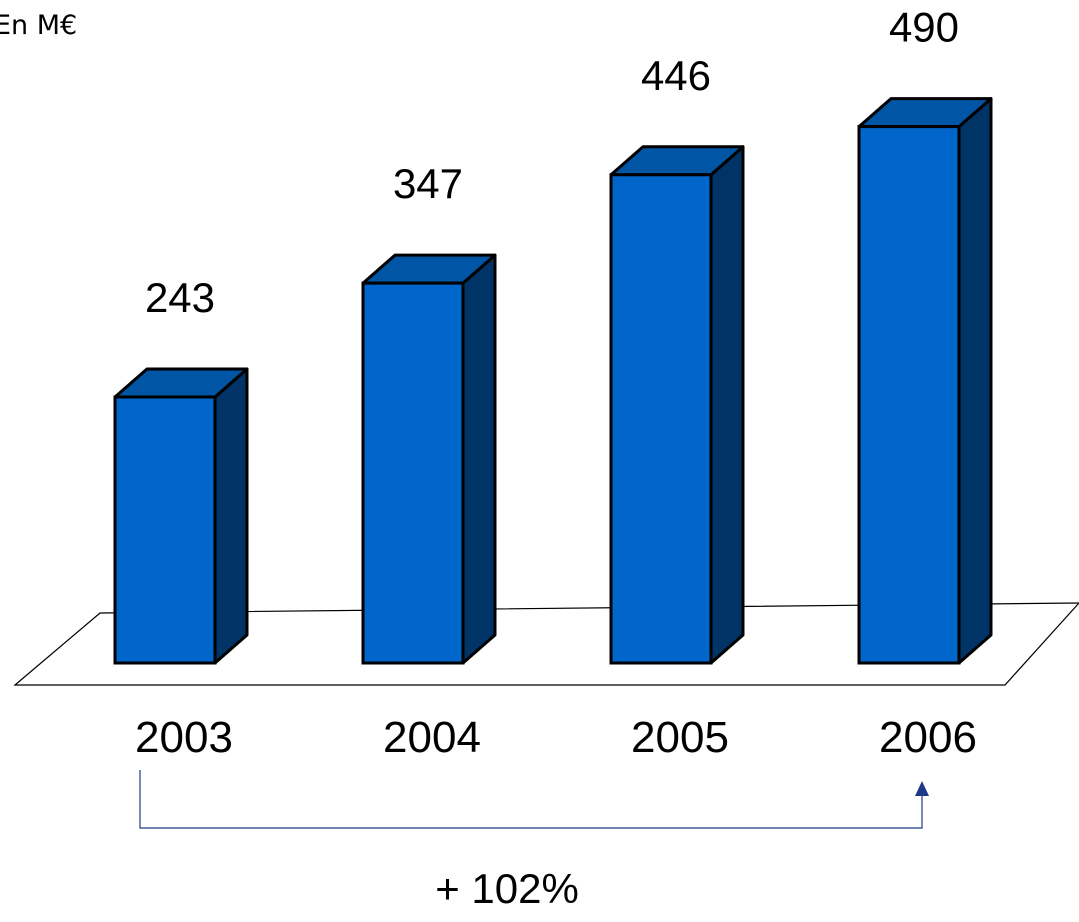 This screenshot has height=922, width=1079. Describe the element at coordinates (546, 644) in the screenshot. I see `chart-floor` at that location.